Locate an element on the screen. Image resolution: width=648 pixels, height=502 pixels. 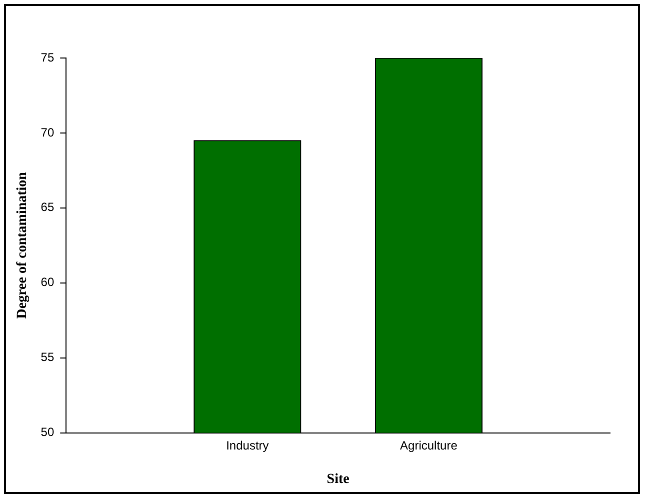
y-tick-label: 55 is located at coordinates (47, 357).